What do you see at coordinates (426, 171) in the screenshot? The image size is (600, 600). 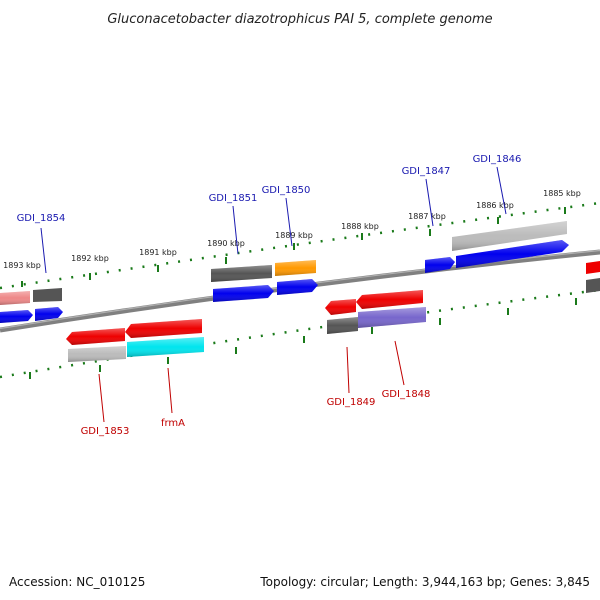 I see `gene-label: GDI_1847` at bounding box center [426, 171].